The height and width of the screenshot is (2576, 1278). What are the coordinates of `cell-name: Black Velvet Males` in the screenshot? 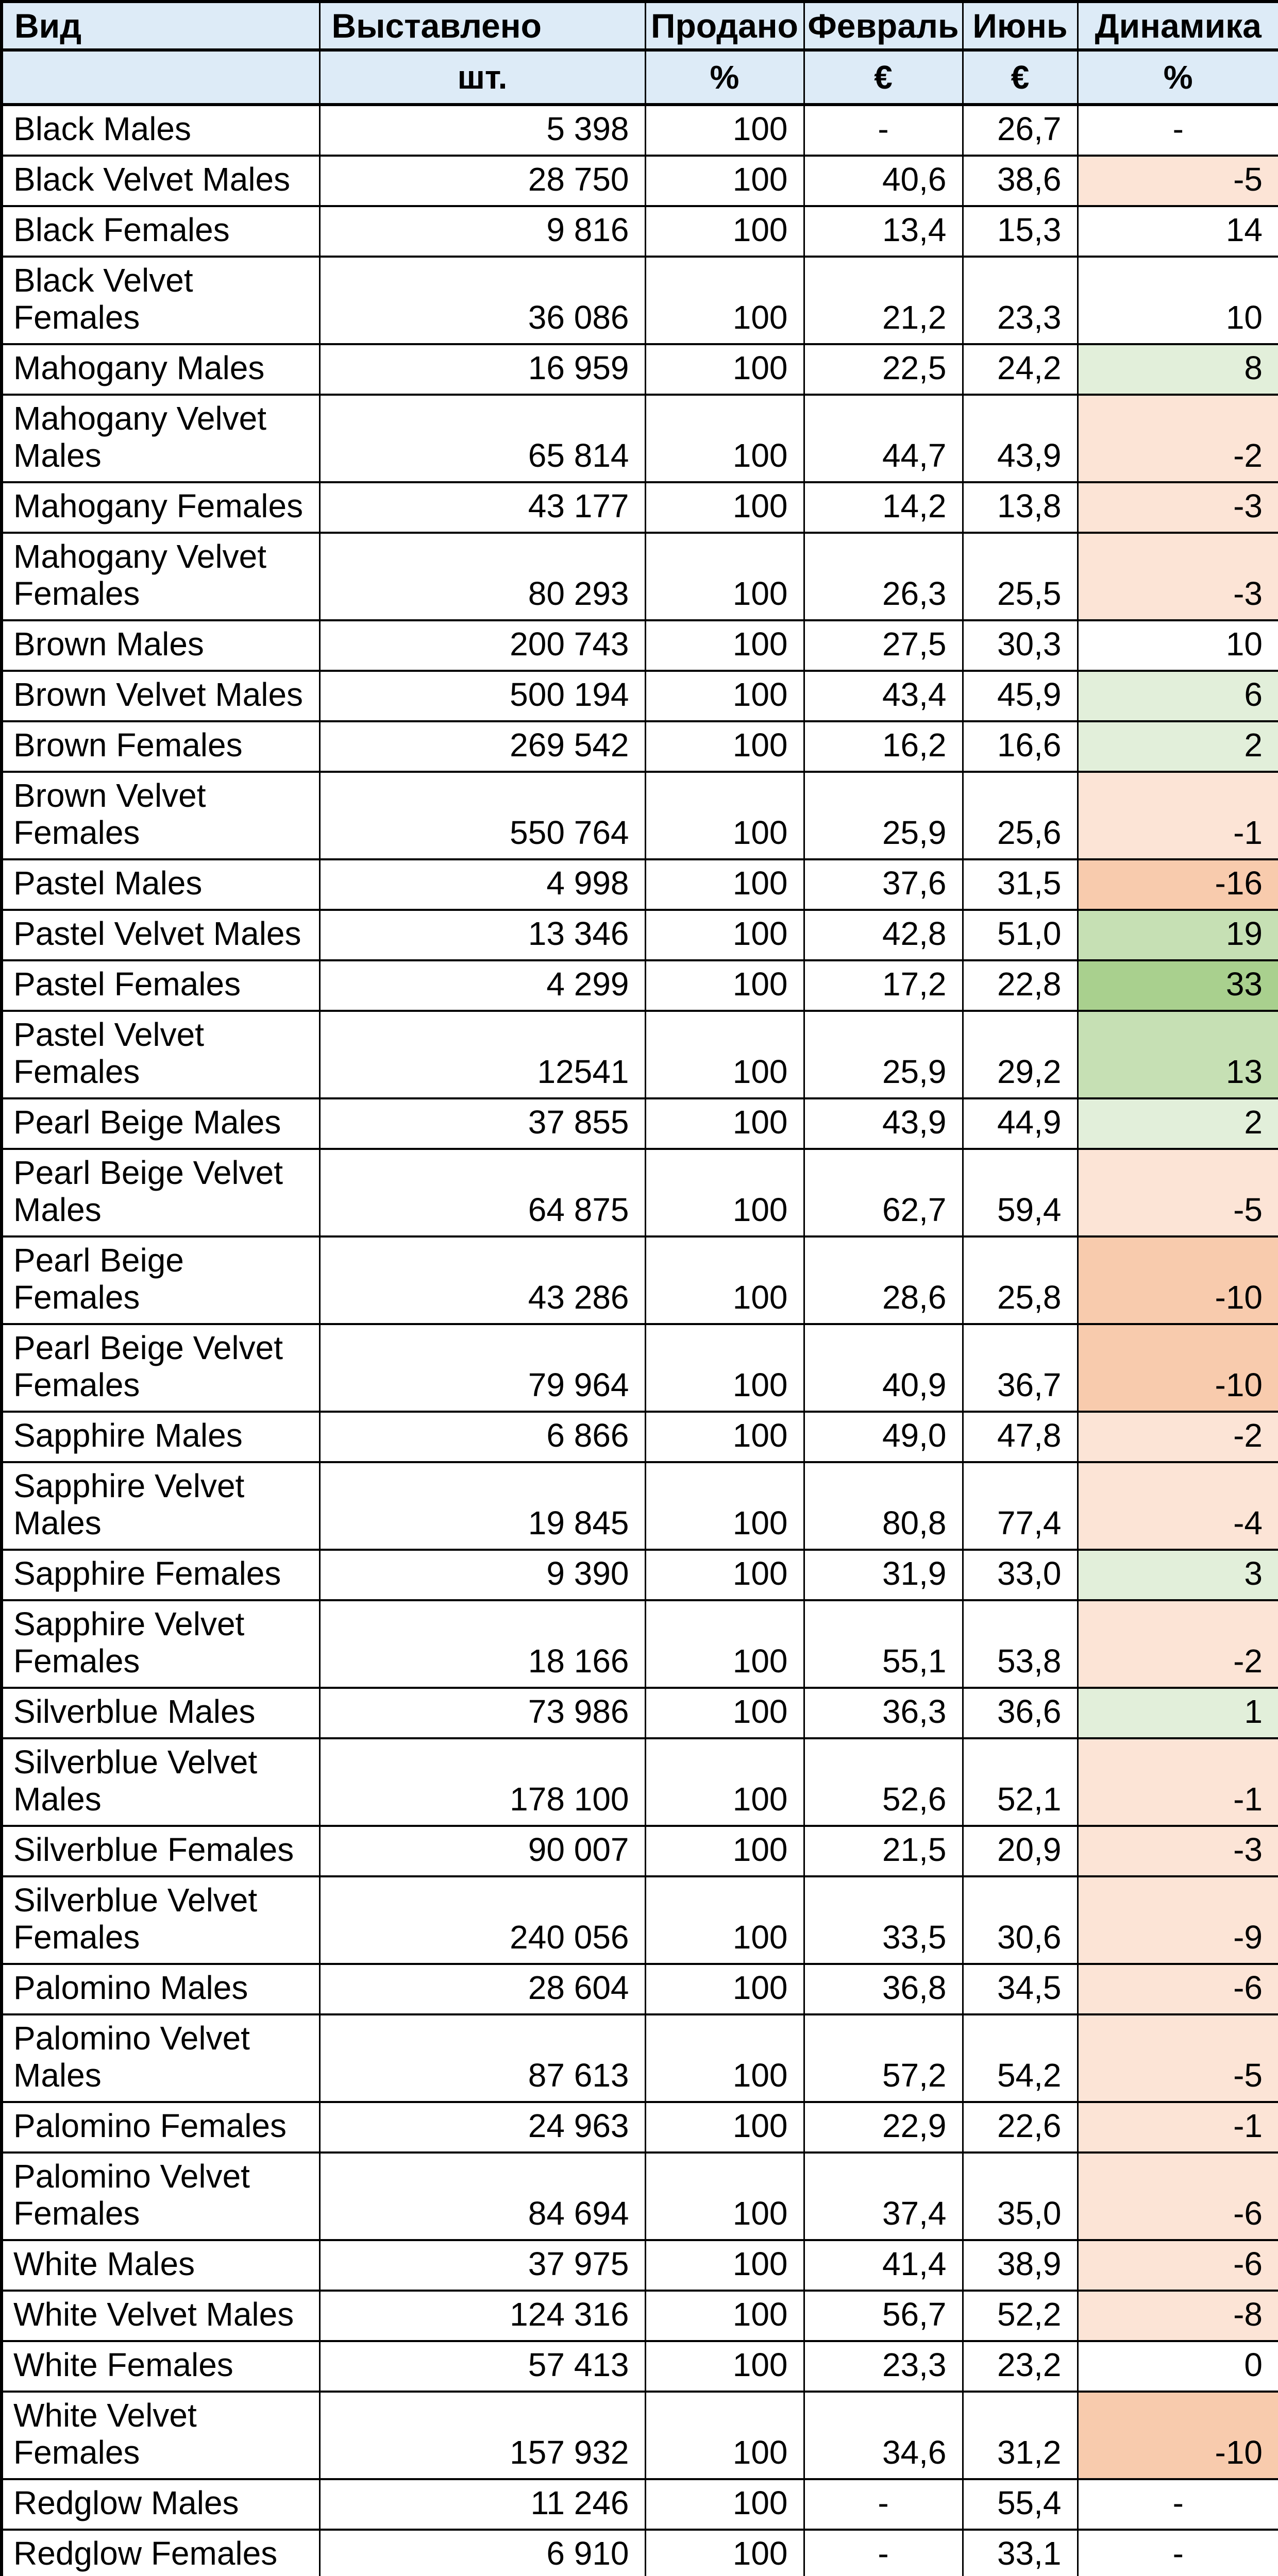 It's located at (161, 181).